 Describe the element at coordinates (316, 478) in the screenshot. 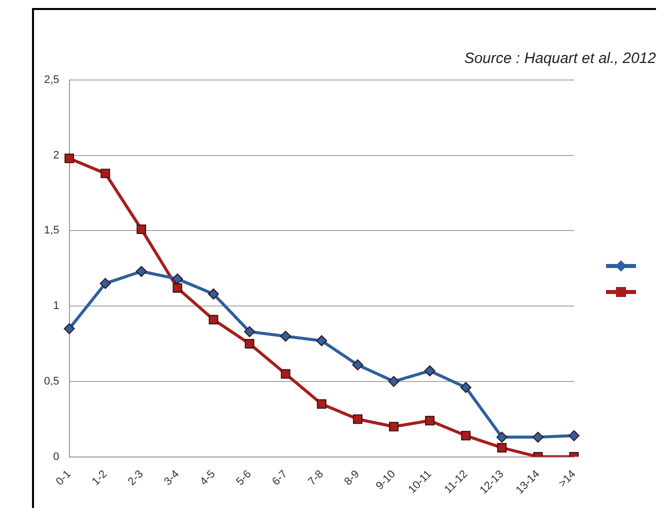

I see `x-tick-label: 7-8` at that location.